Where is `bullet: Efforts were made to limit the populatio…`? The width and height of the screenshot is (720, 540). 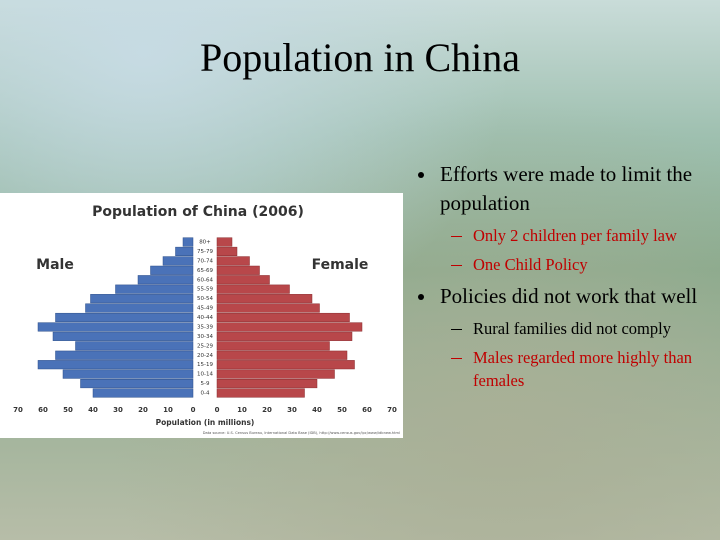
bullet: Efforts were made to limit the populatio… is located at coordinates (562, 189).